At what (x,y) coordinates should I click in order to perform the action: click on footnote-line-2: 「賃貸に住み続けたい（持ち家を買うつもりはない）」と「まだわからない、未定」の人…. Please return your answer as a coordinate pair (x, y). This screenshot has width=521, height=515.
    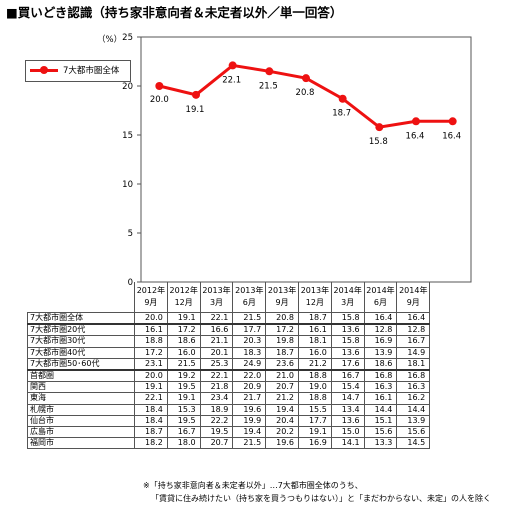
    Looking at the image, I should click on (321, 498).